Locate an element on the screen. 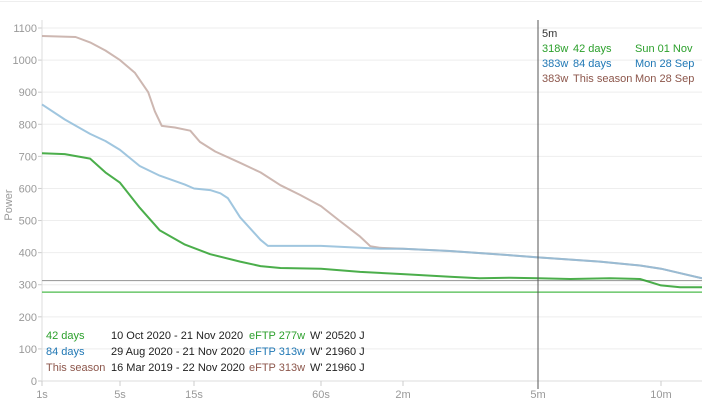 This screenshot has width=702, height=408. legend-date-range: 29 Aug 2020 - 21 Nov 2020 is located at coordinates (178, 352).